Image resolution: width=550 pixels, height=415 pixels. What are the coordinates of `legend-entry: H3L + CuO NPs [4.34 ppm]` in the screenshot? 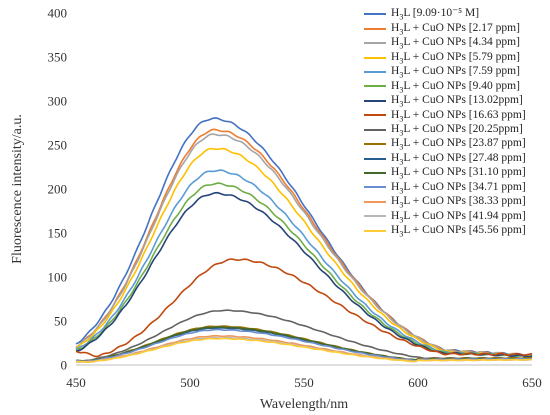 It's located at (454, 43).